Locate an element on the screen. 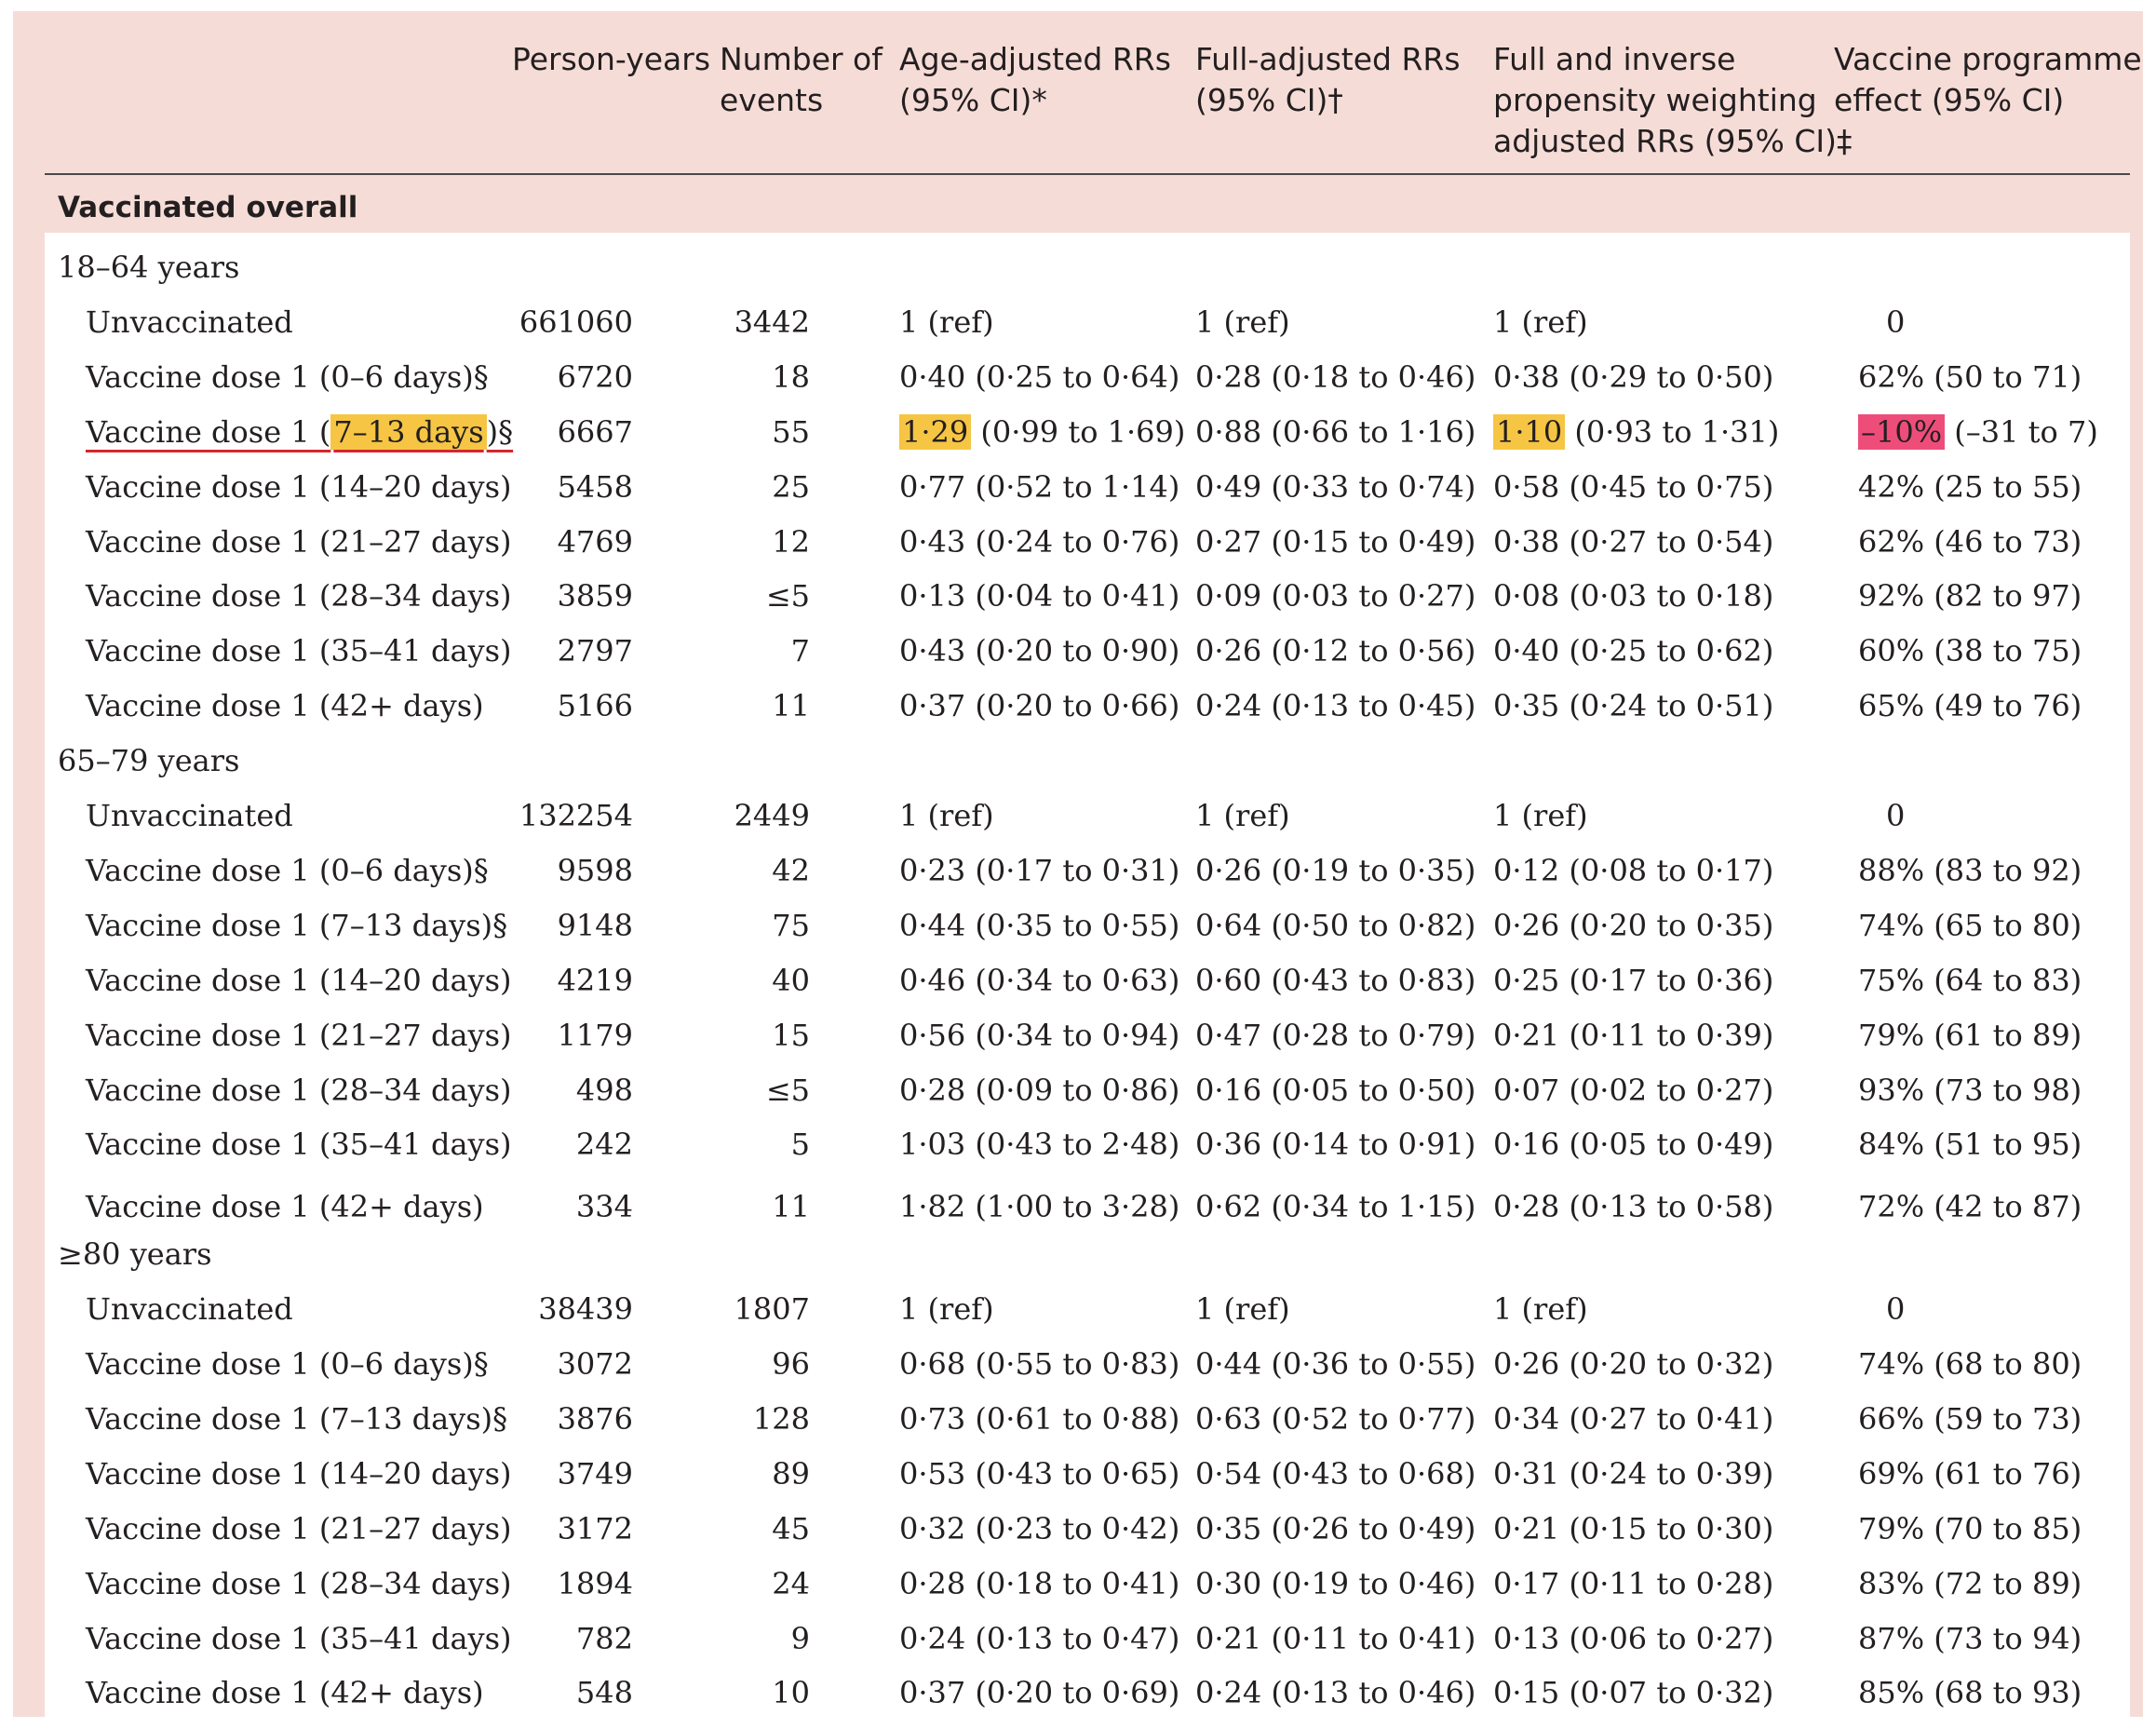  programme-effect-cell: 62% (46 to 73) is located at coordinates (1970, 542).